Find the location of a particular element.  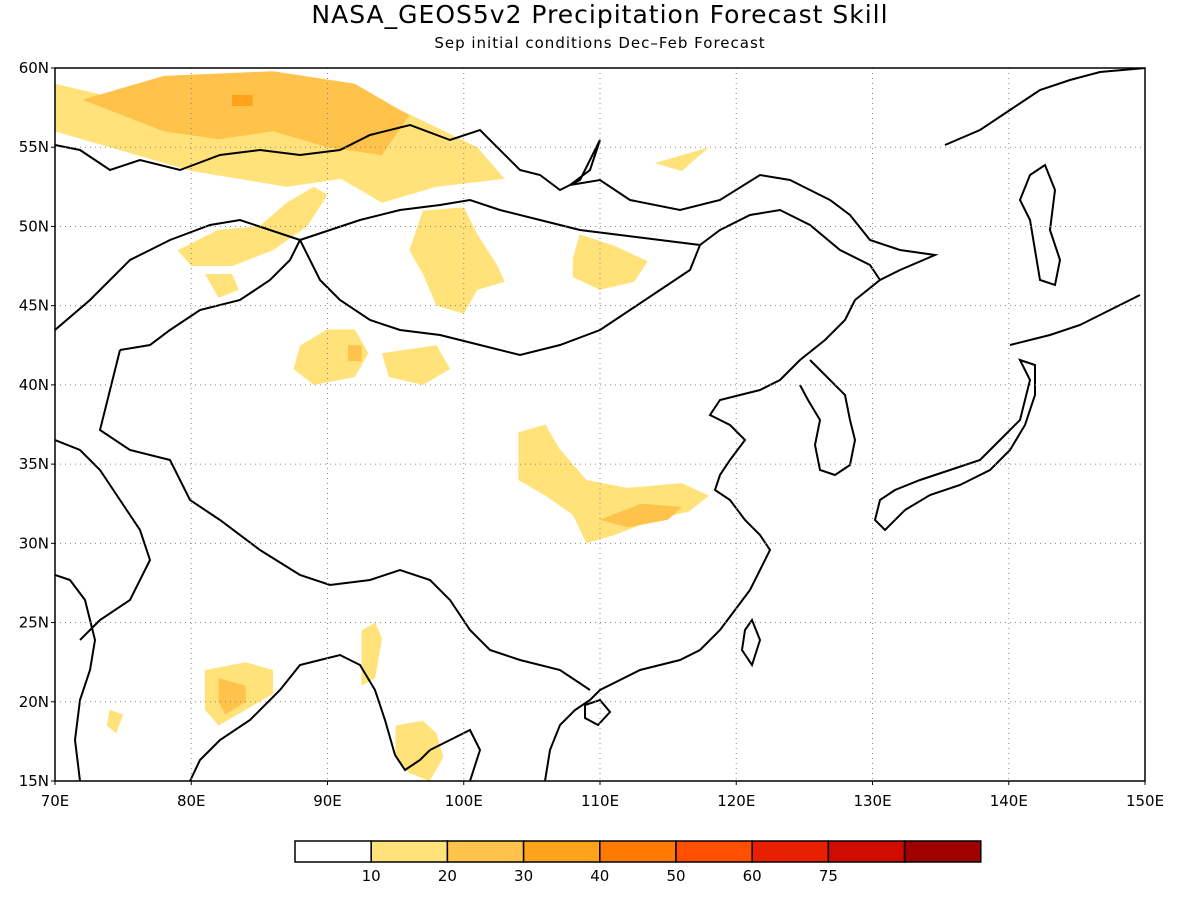

lat-label: 25N is located at coordinates (34, 623).